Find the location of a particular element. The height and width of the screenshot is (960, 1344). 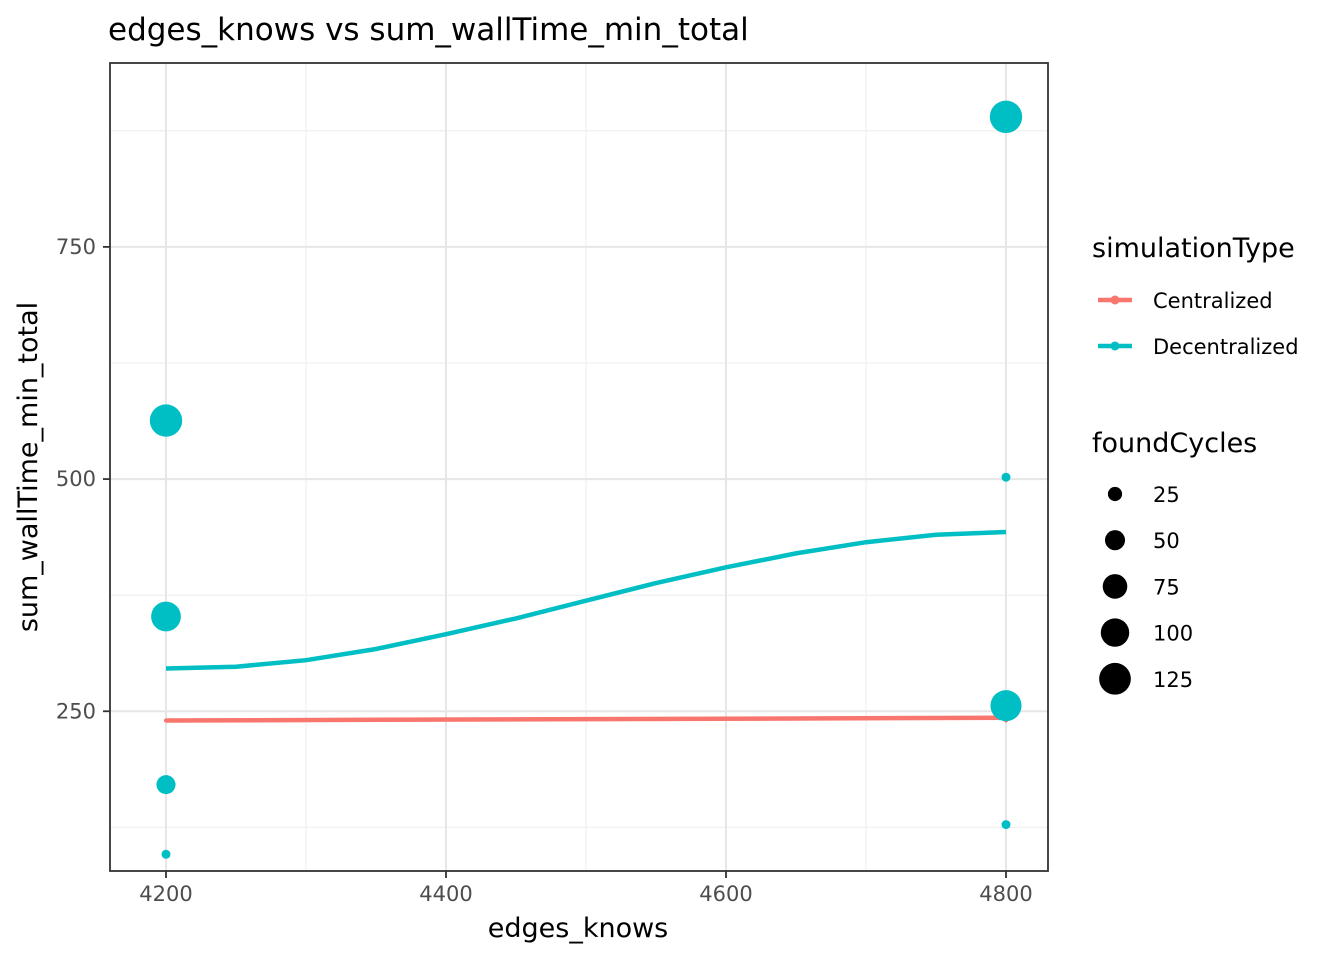

chart-title: edges_knows vs sum_wallTime_min_total is located at coordinates (428, 30).